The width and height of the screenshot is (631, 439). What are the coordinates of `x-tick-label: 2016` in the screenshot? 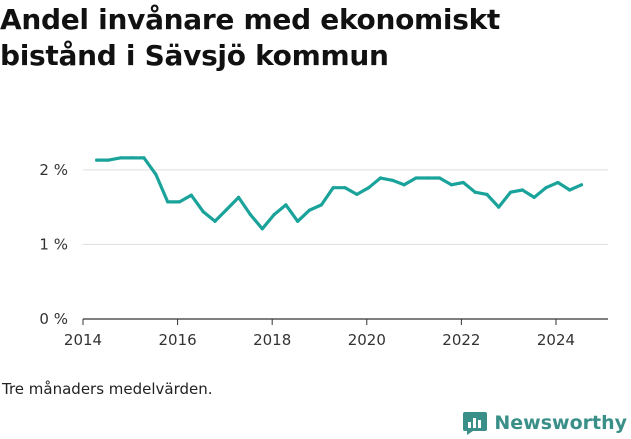 It's located at (178, 340).